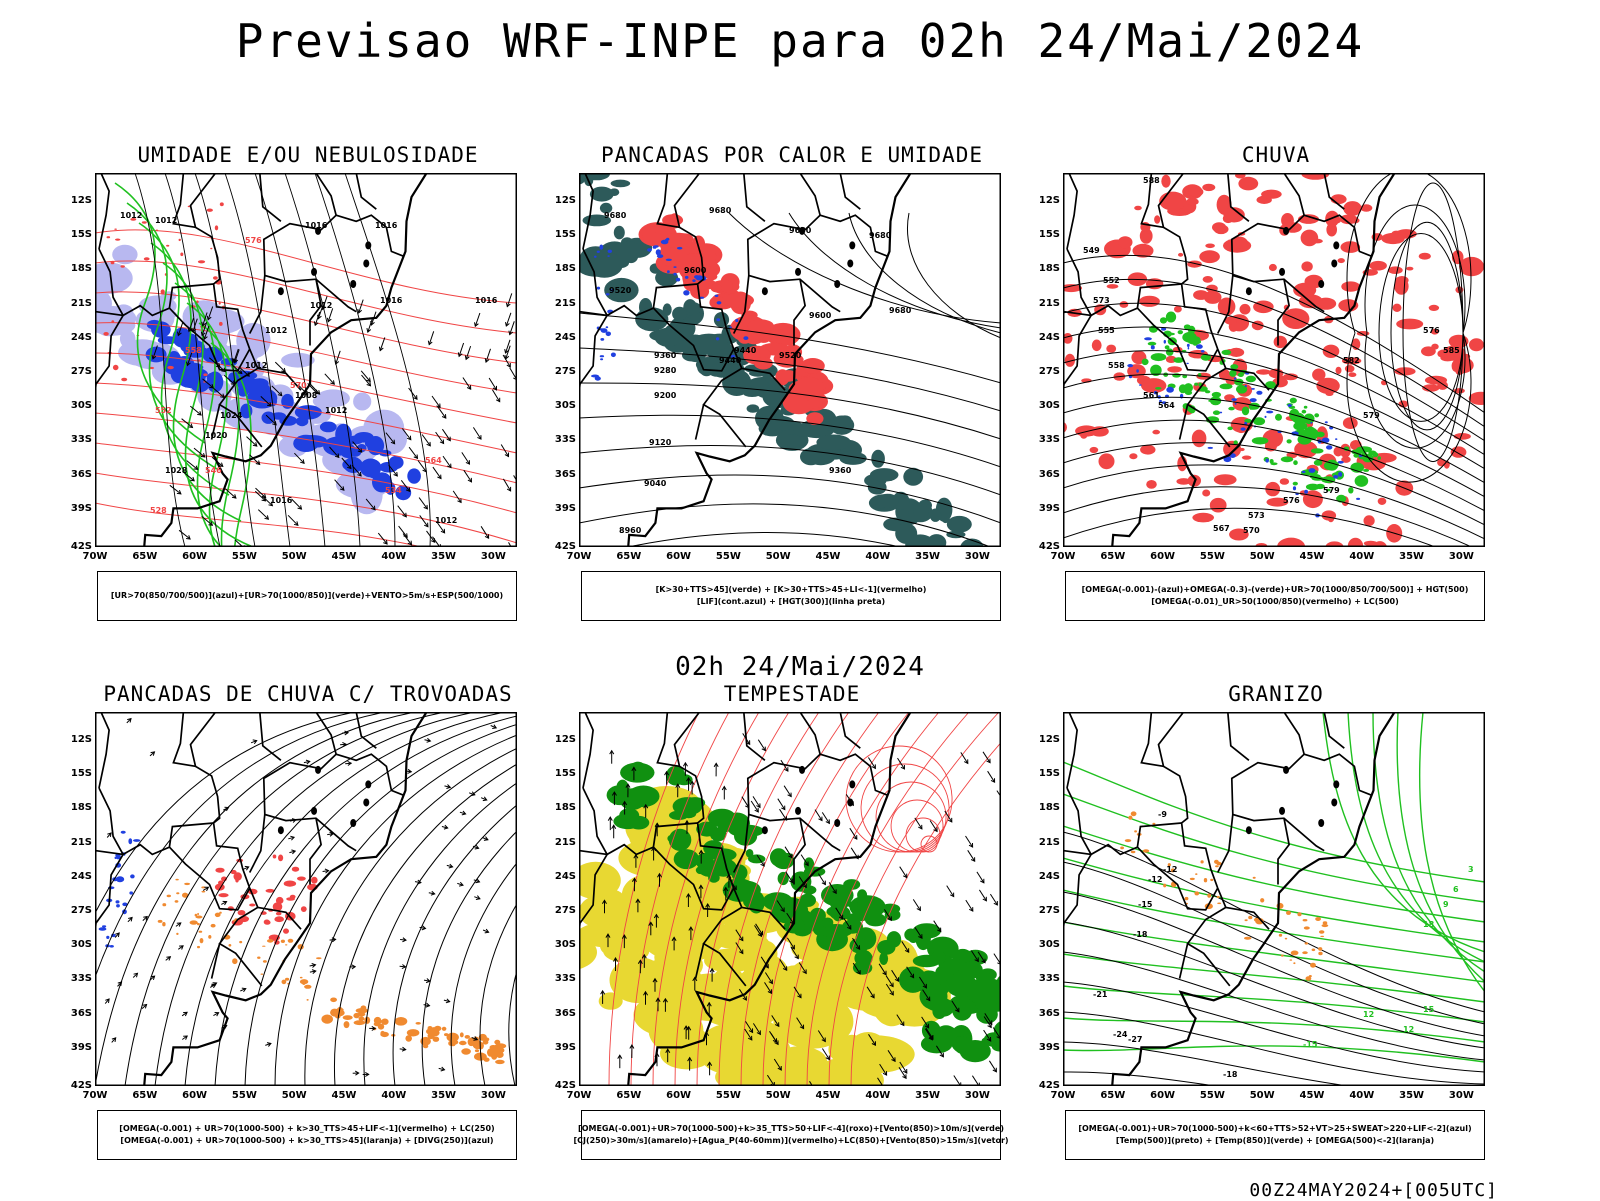 The image size is (1600, 1201). I want to click on contour-label: 9280, so click(665, 370).